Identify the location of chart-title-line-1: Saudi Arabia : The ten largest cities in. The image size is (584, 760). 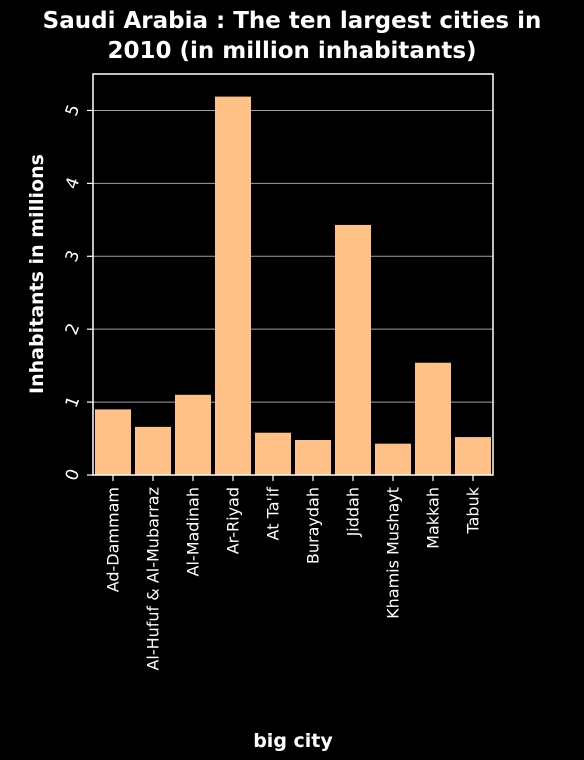
(292, 21).